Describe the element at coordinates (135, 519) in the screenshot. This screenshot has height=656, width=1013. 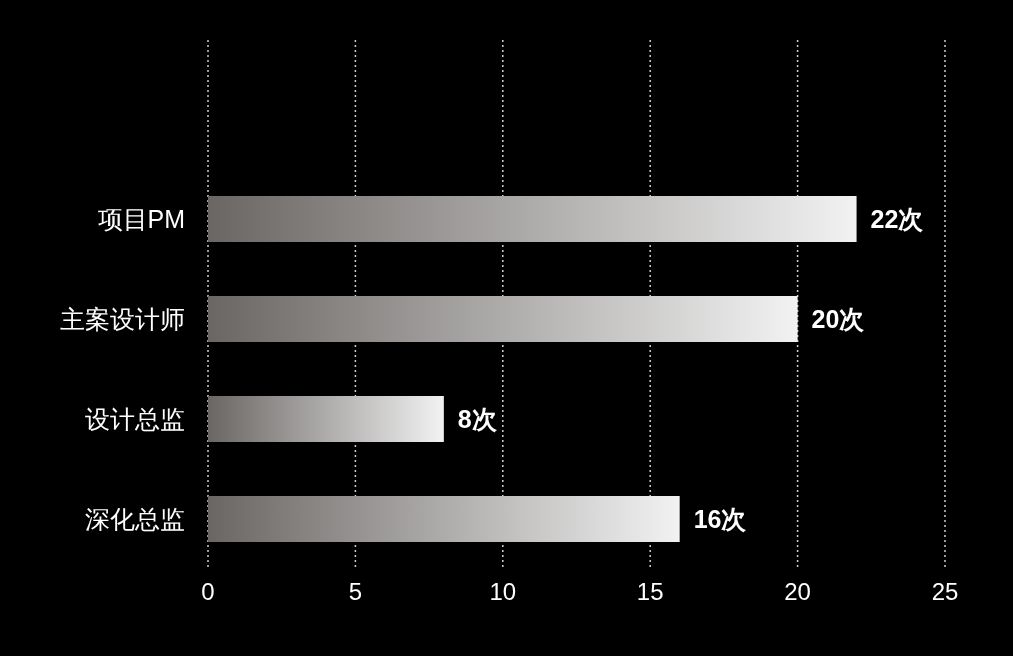
I see `y-tick-label: 深化总监` at that location.